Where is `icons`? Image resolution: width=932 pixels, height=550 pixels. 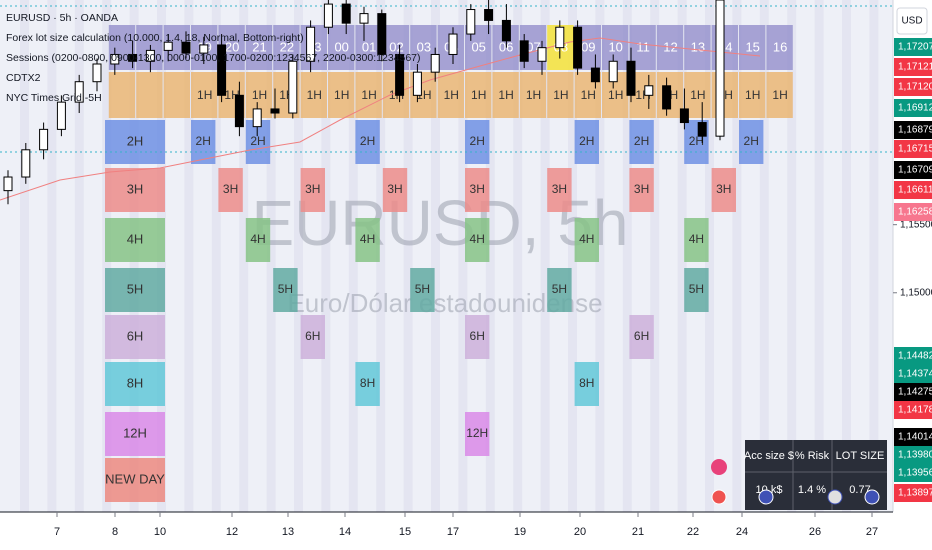 icons is located at coordinates (795, 482).